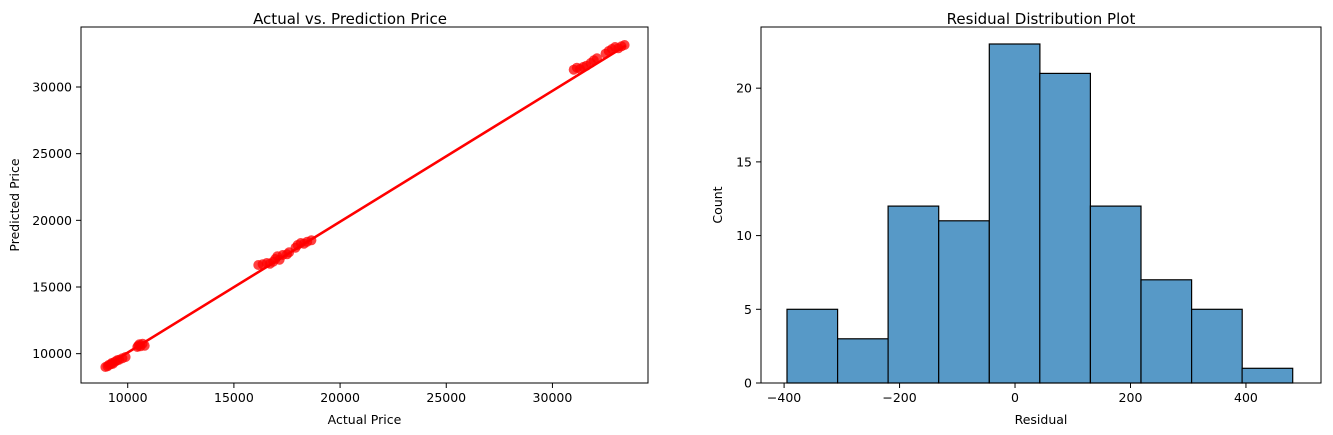  What do you see at coordinates (1246, 397) in the screenshot?
I see `x-tick-label: 400` at bounding box center [1246, 397].